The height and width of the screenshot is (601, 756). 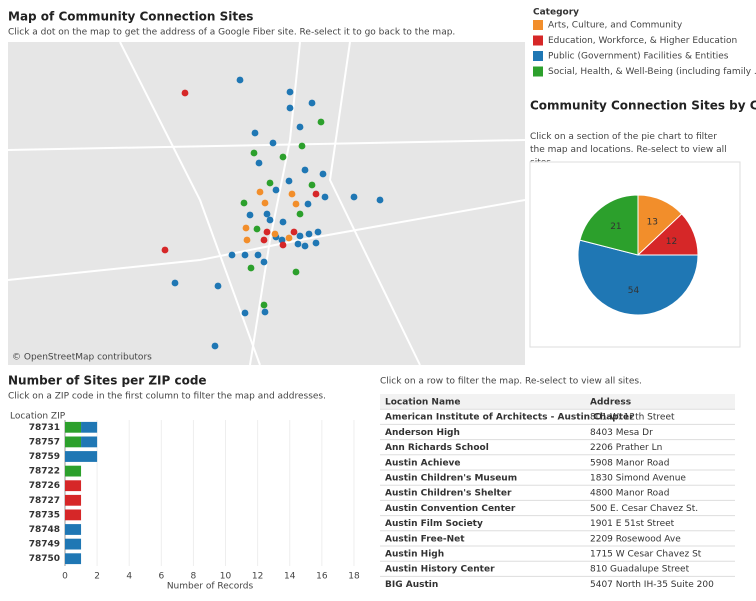 I want to click on table-cell: Austin Children's Museum, so click(x=451, y=479).